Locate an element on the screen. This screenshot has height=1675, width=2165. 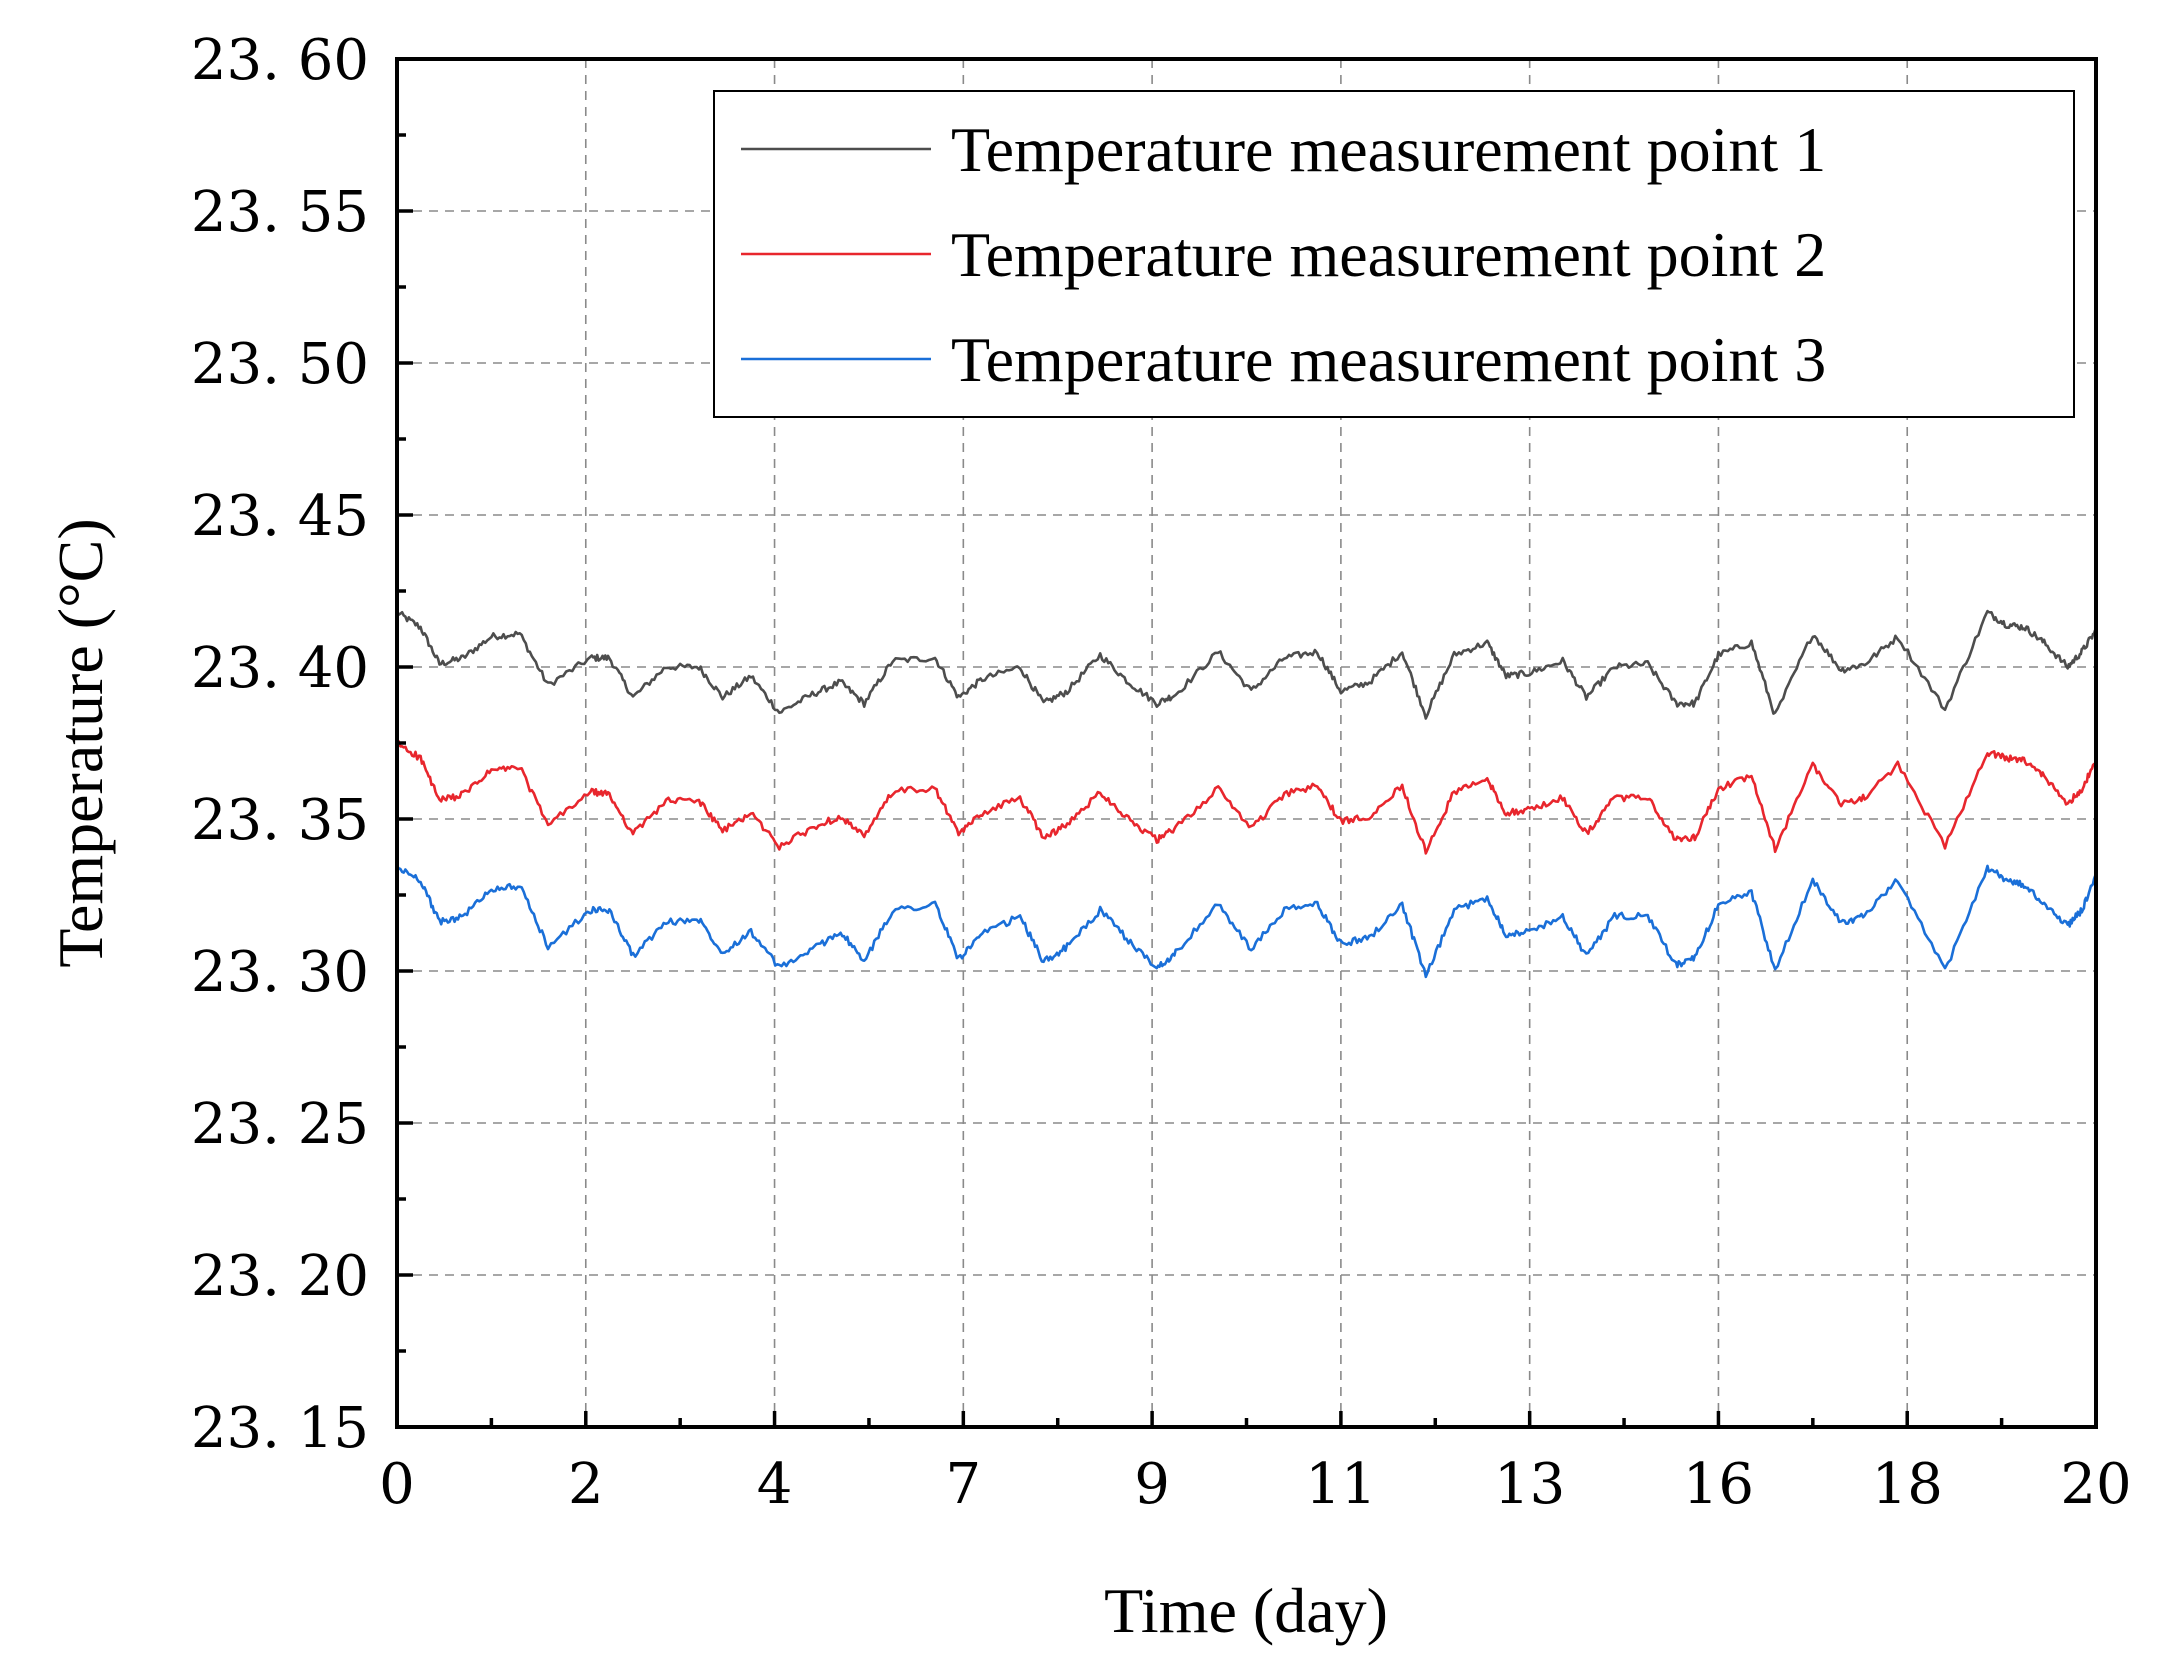
x-tick-label: 7 is located at coordinates (964, 1484).